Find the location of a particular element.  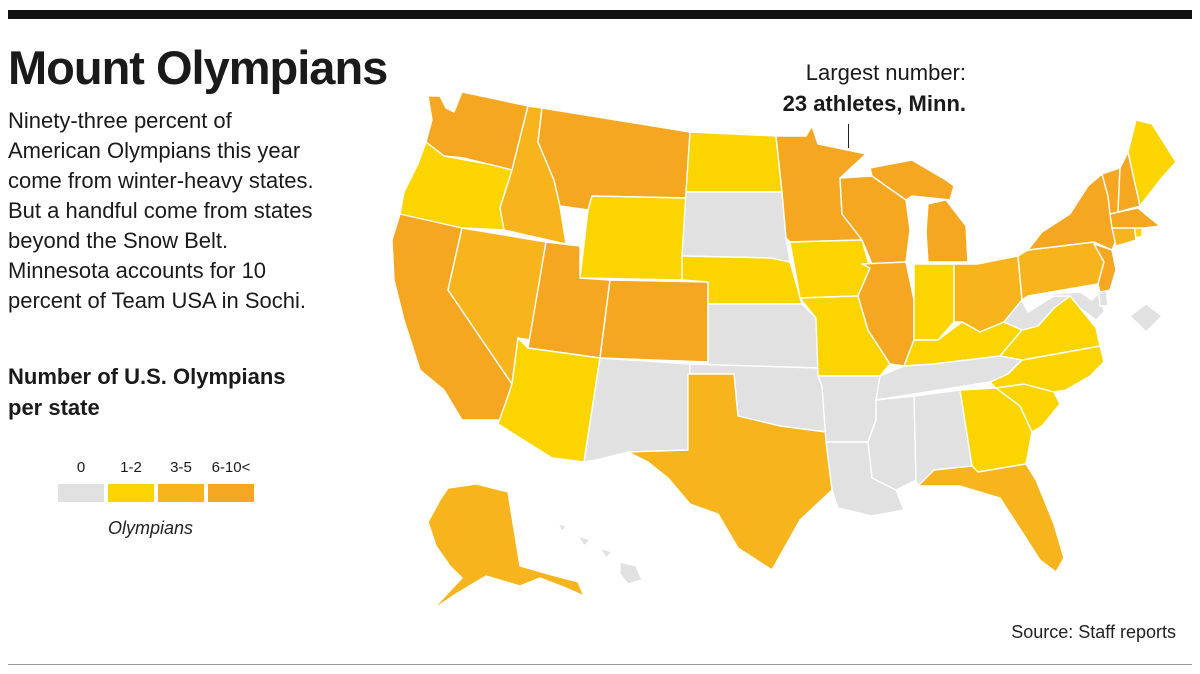

intro-line: come from winter-heavy states. is located at coordinates (161, 180).